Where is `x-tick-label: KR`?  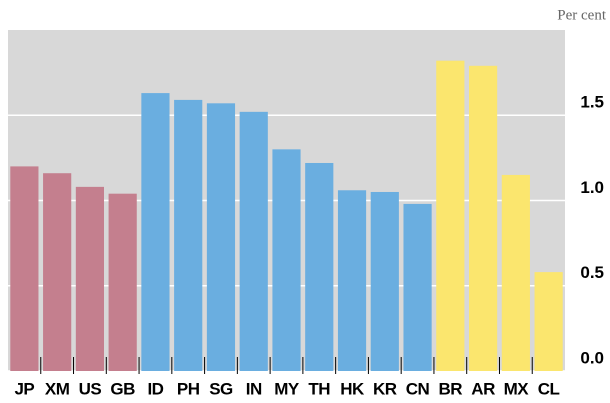 x-tick-label: KR is located at coordinates (385, 388).